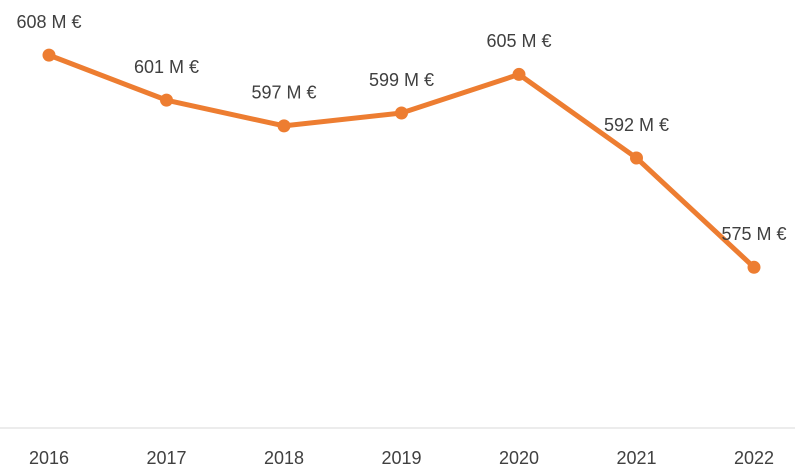  Describe the element at coordinates (284, 458) in the screenshot. I see `x-tick-label: 2018` at that location.